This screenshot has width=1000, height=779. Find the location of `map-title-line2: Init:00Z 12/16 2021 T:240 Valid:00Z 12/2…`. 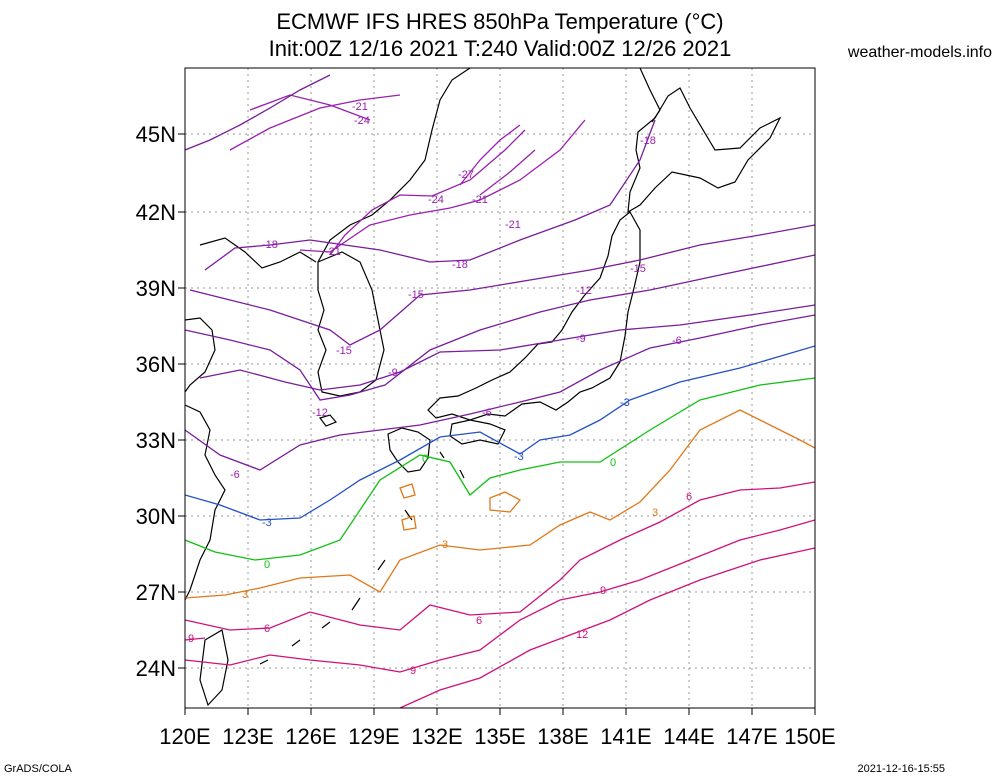

map-title-line2: Init:00Z 12/16 2021 T:240 Valid:00Z 12/2… is located at coordinates (500, 48).